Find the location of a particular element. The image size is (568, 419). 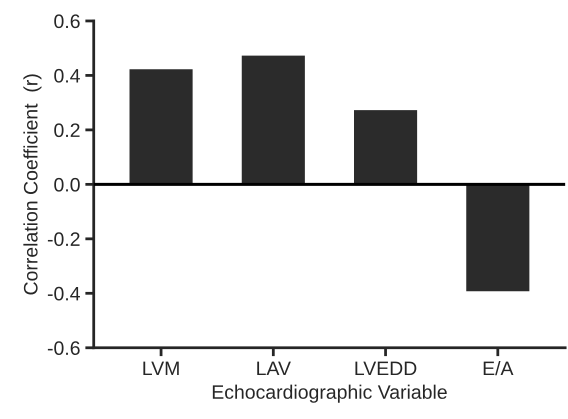

y-tick-label: 0.4 is located at coordinates (67, 75).